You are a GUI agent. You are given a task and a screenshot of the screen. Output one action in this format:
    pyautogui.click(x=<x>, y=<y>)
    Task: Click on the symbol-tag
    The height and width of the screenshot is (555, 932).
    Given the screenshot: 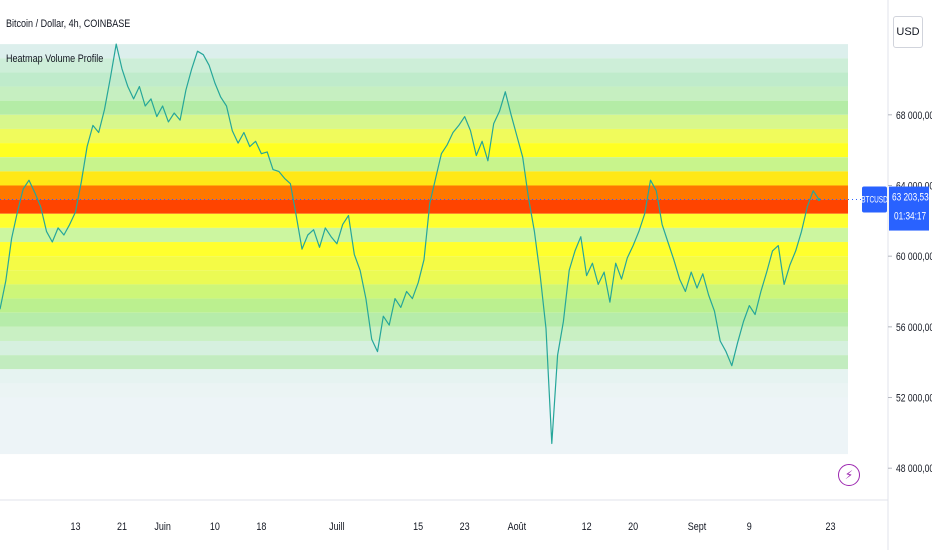 What is the action you would take?
    pyautogui.click(x=874, y=199)
    